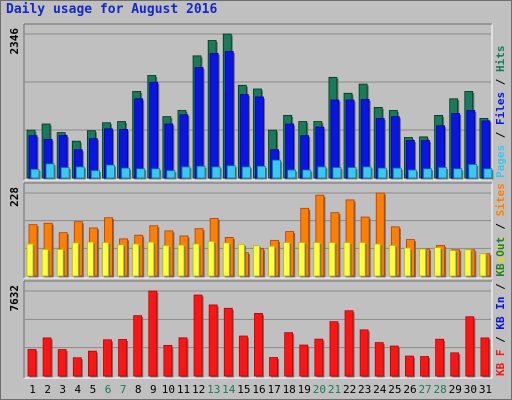 The width and height of the screenshot is (512, 400). Describe the element at coordinates (47, 389) in the screenshot. I see `day-label-2: 2` at that location.